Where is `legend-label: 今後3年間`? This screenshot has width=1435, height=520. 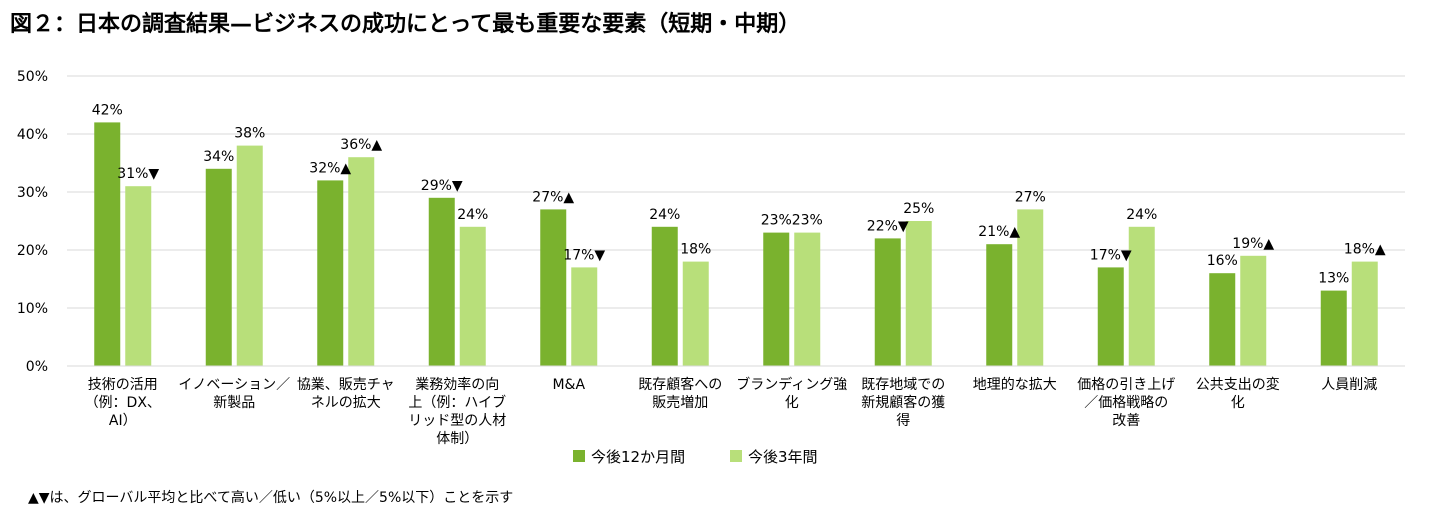
legend-label: 今後3年間 is located at coordinates (783, 457).